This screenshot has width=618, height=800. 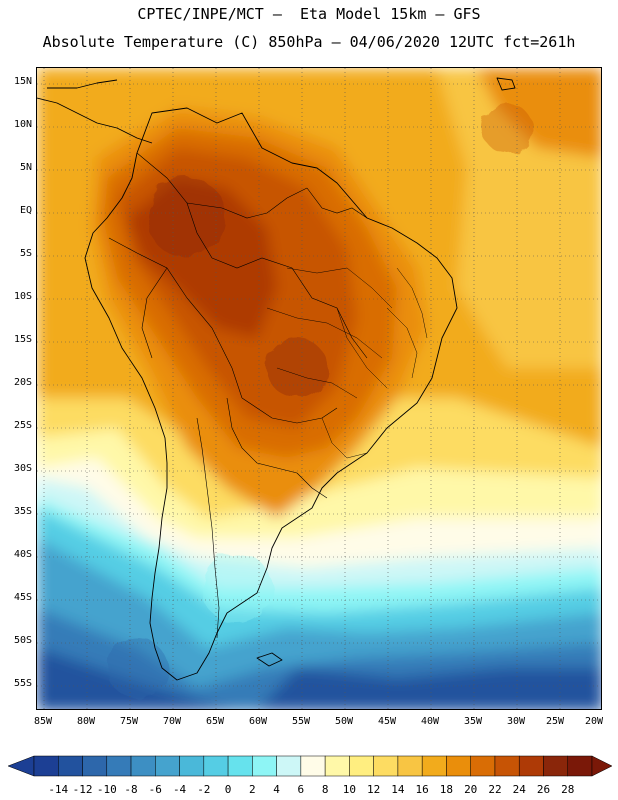 I want to click on lat-label-10n: 10N, so click(x=22, y=124).